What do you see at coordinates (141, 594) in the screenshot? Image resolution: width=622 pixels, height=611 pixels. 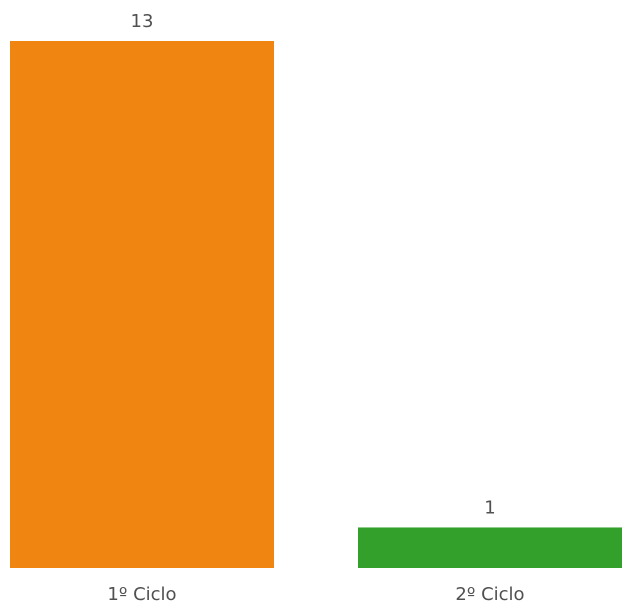 I see `category-label-1: 1º Ciclo` at bounding box center [141, 594].